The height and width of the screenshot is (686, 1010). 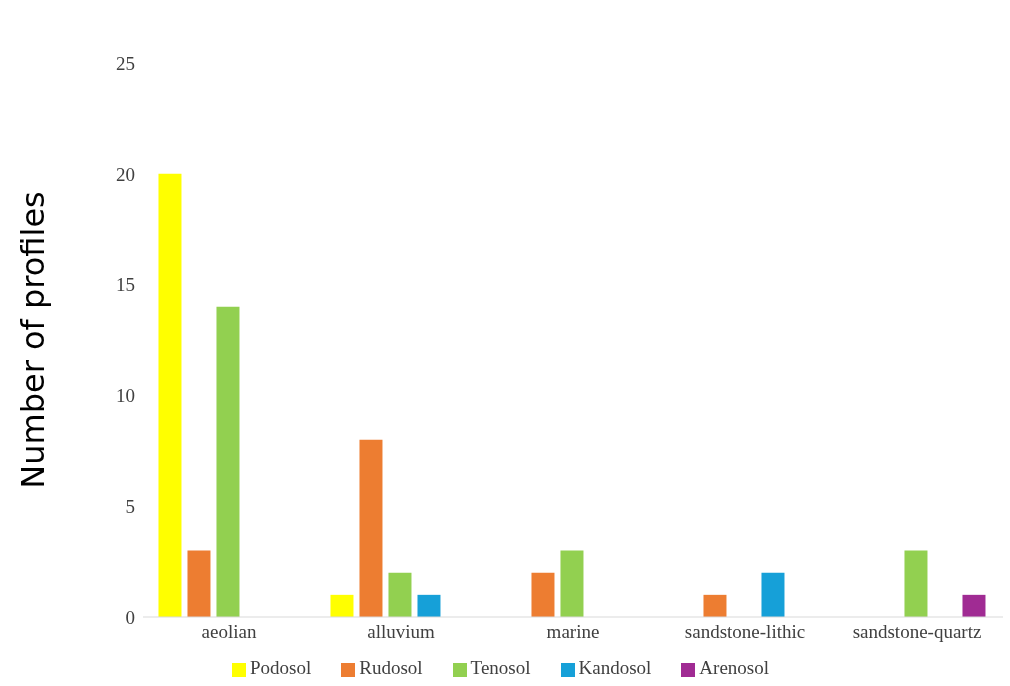 I want to click on y-axis-title: Number of profiles, so click(x=33, y=340).